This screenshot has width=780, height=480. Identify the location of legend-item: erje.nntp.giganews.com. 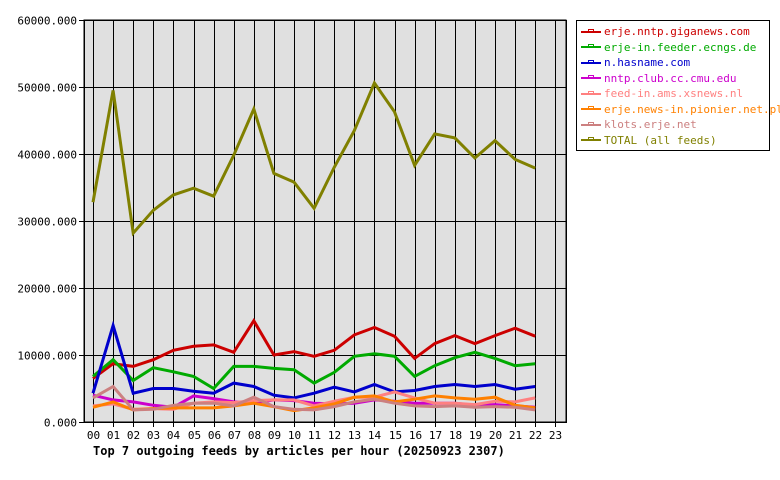
(675, 32).